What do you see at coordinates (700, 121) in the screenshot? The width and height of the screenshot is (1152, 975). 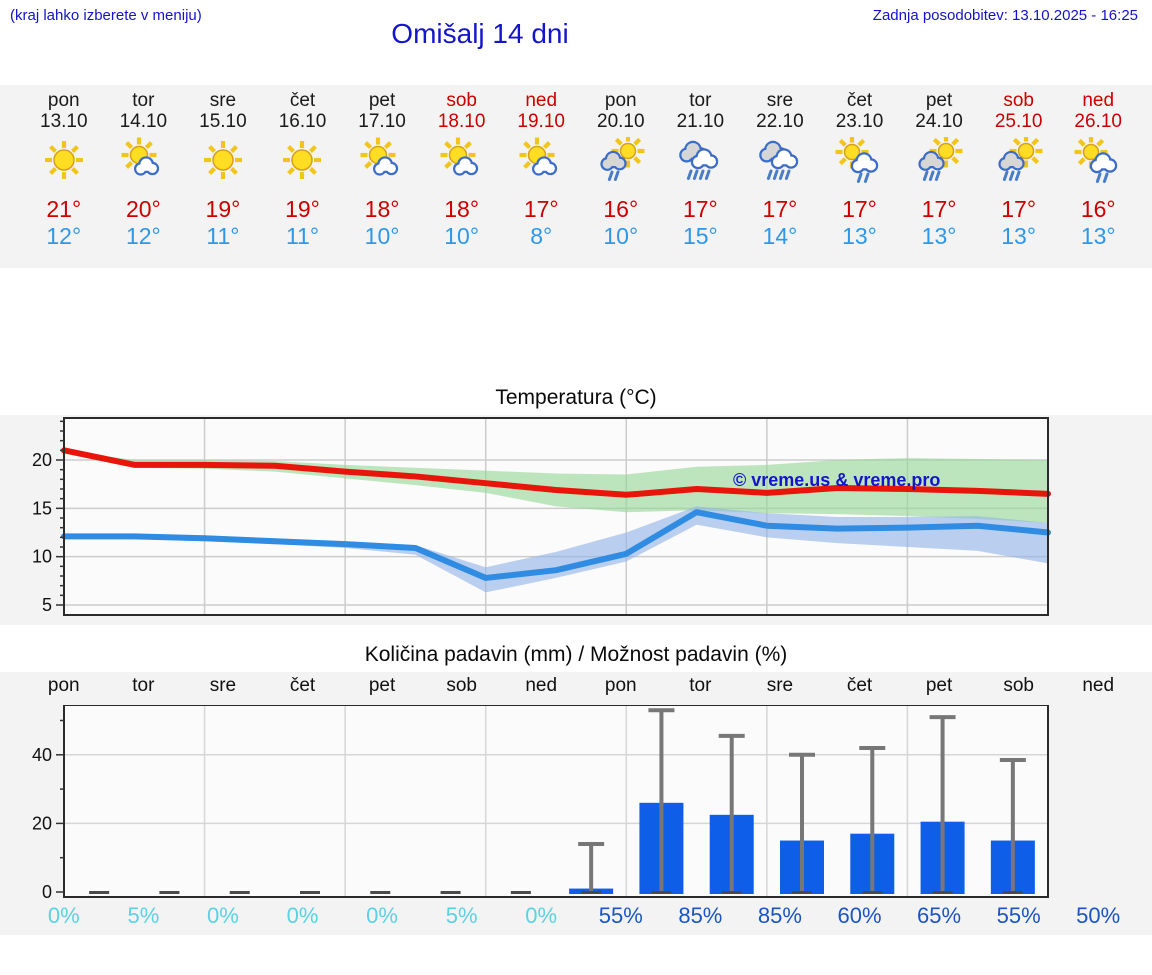 I see `day-date: 21.10` at bounding box center [700, 121].